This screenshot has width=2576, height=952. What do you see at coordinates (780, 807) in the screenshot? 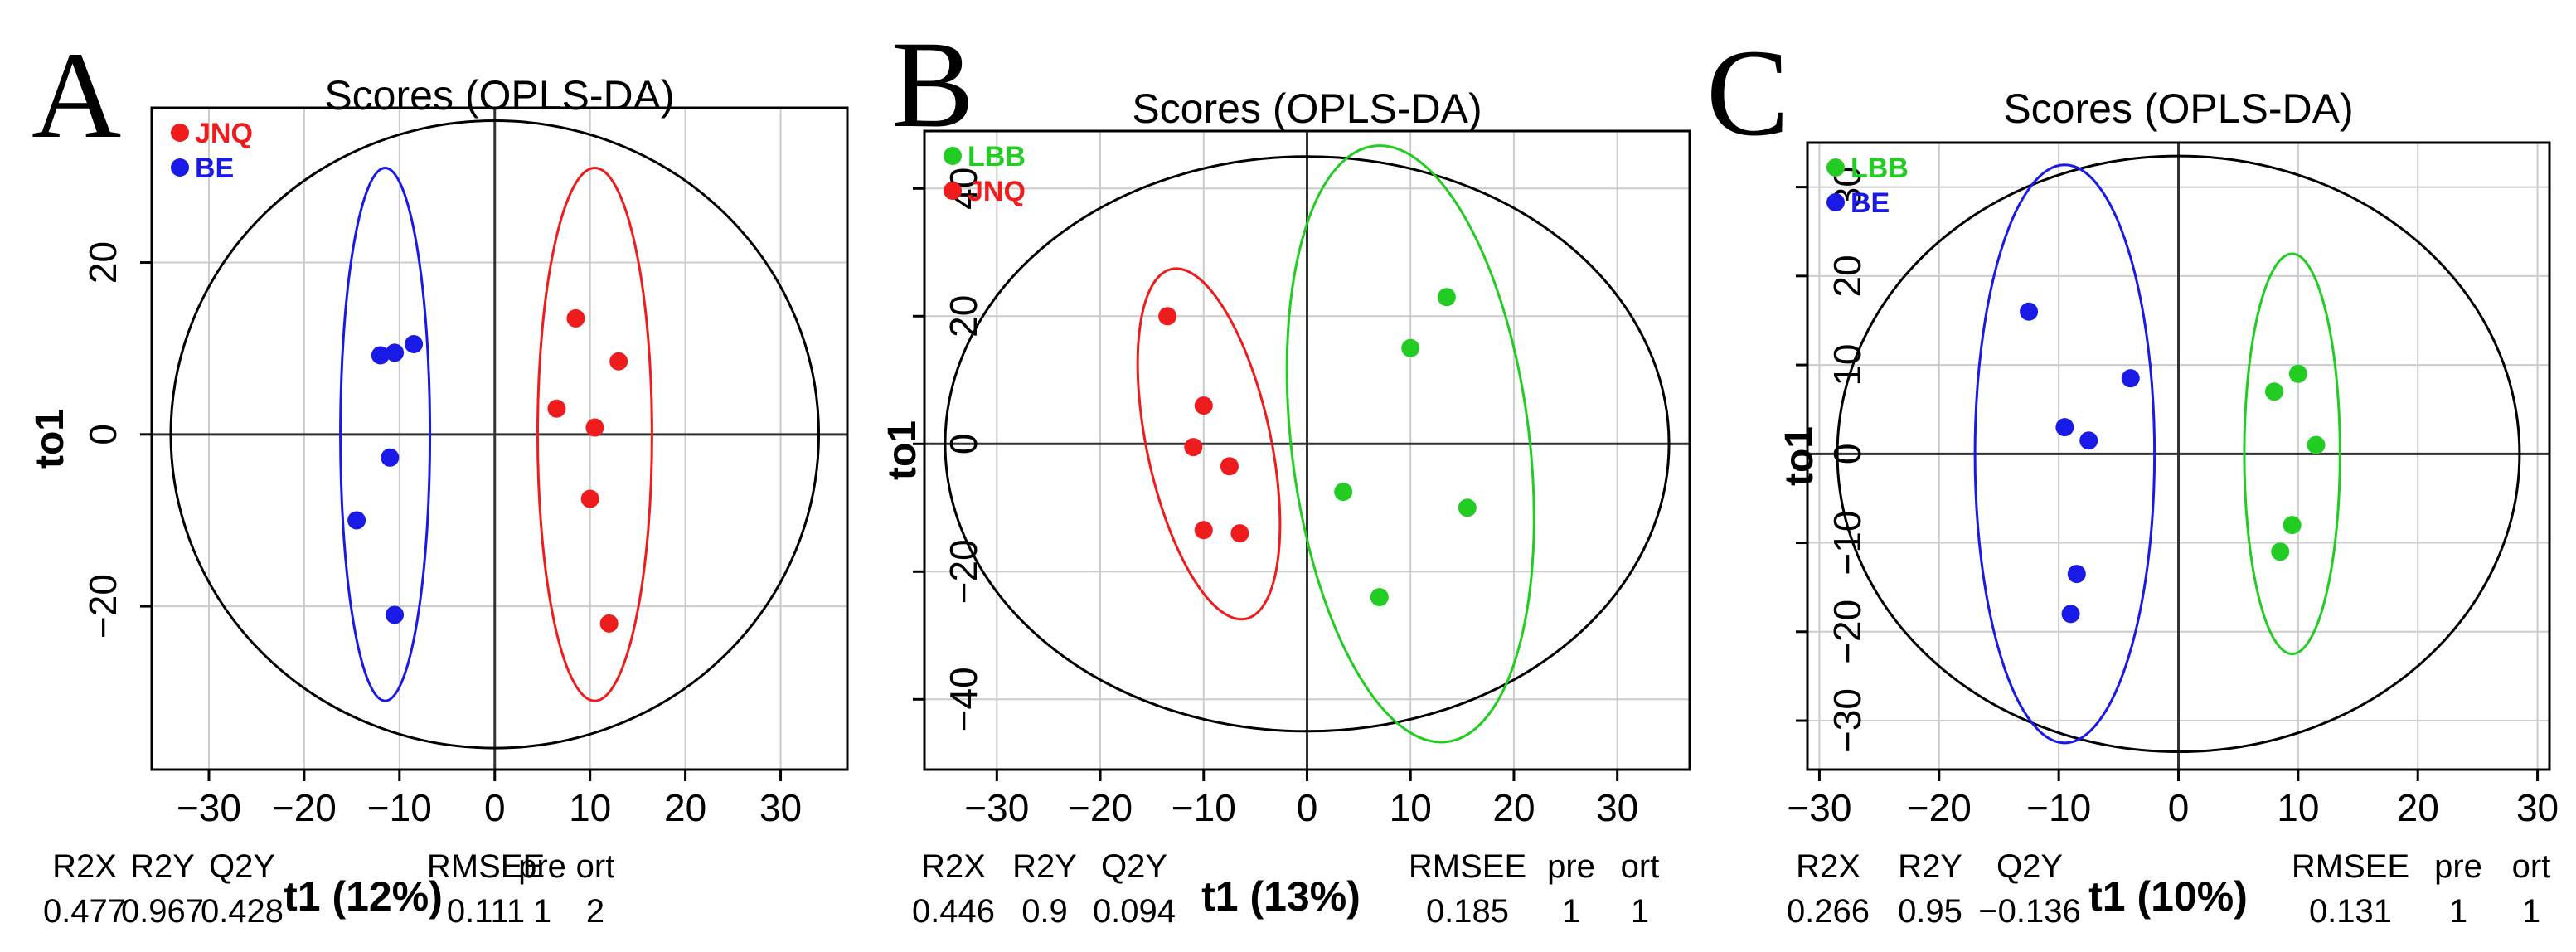
I see `x-tick-label: 30` at bounding box center [780, 807].